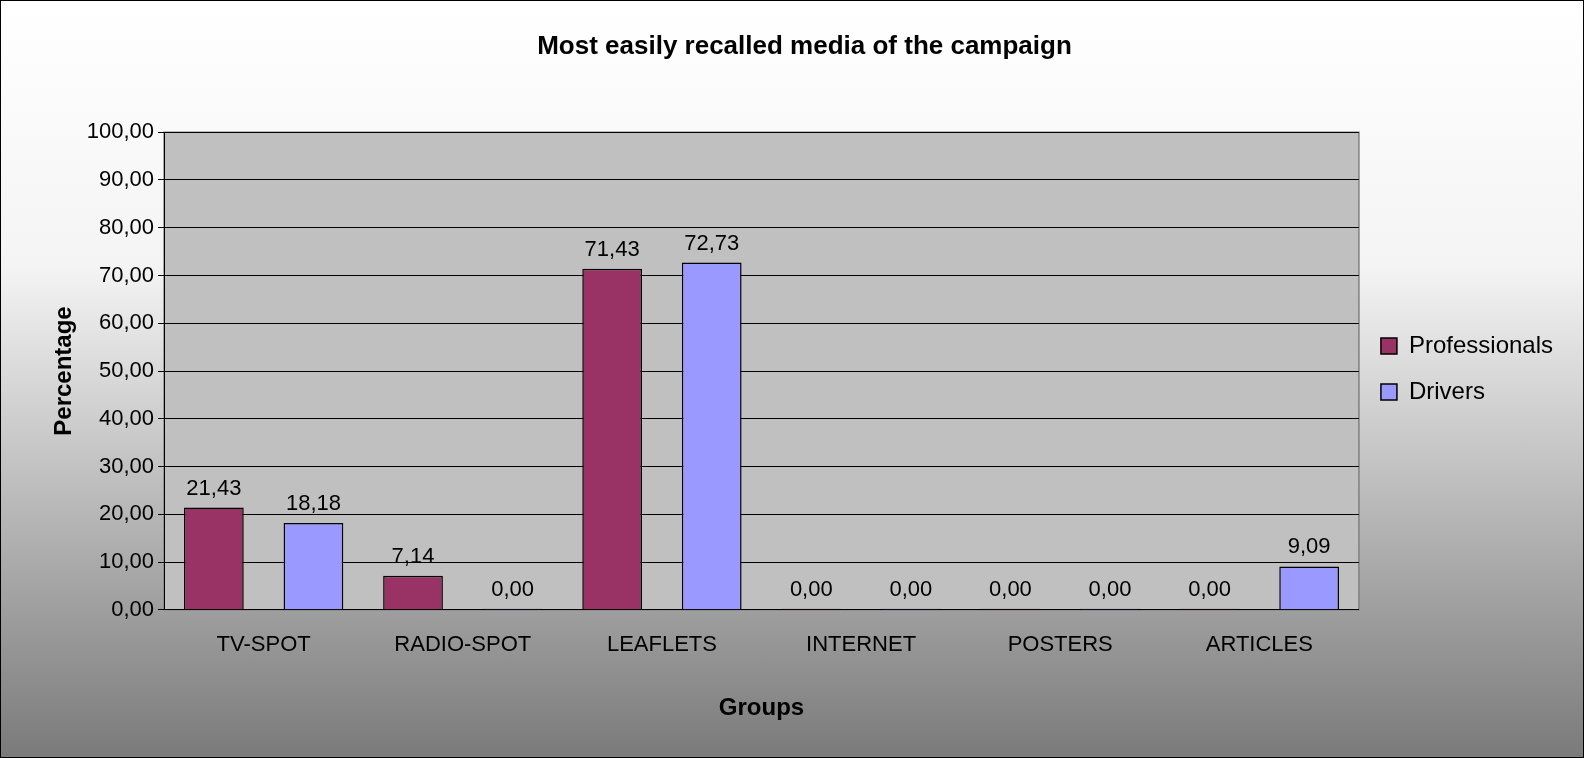 Image resolution: width=1584 pixels, height=758 pixels. Describe the element at coordinates (1446, 390) in the screenshot. I see `legend-label: Drivers` at that location.